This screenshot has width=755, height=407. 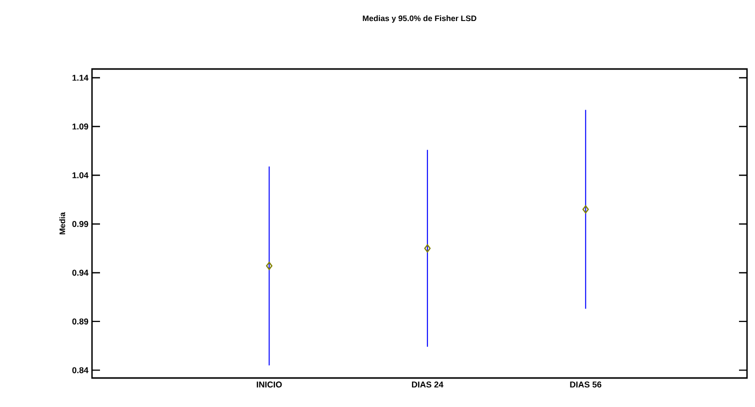 What do you see at coordinates (269, 385) in the screenshot?
I see `x-tick-label: INICIO` at bounding box center [269, 385].